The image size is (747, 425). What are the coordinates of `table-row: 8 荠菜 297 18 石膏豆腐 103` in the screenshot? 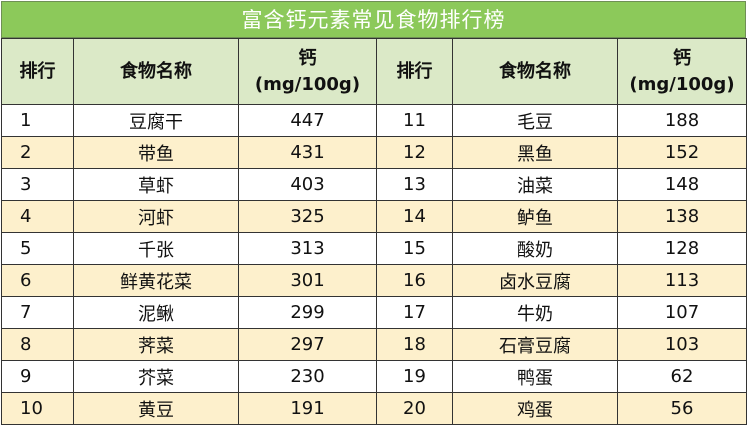 It's located at (374, 344).